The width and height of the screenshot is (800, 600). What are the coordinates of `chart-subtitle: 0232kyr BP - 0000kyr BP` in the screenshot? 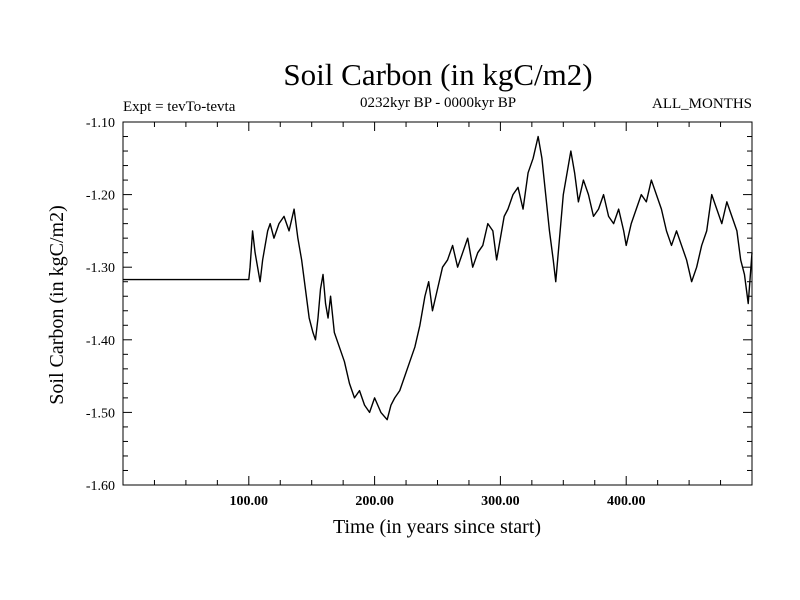 It's located at (438, 103).